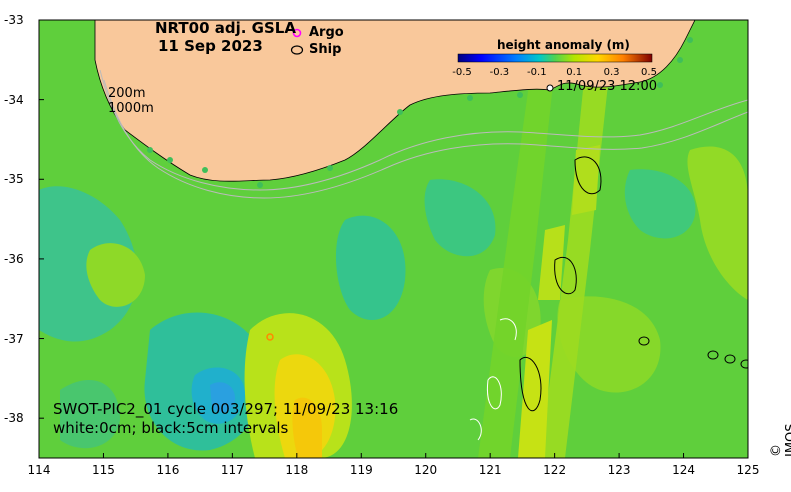 The height and width of the screenshot is (492, 791). Describe the element at coordinates (574, 72) in the screenshot. I see `colorbar-tick-label: 0.1` at that location.